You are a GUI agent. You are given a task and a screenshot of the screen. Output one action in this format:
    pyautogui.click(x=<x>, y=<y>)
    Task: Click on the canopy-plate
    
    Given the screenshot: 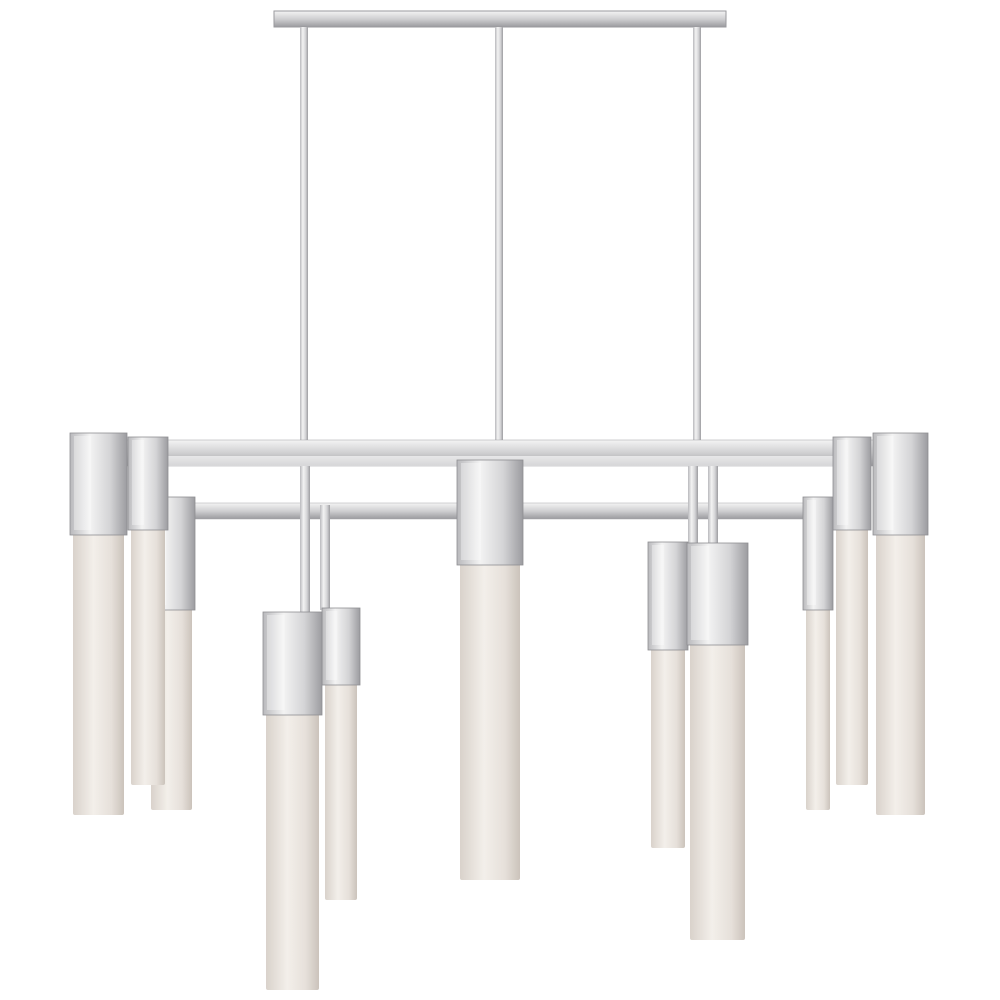 What is the action you would take?
    pyautogui.click(x=500, y=19)
    